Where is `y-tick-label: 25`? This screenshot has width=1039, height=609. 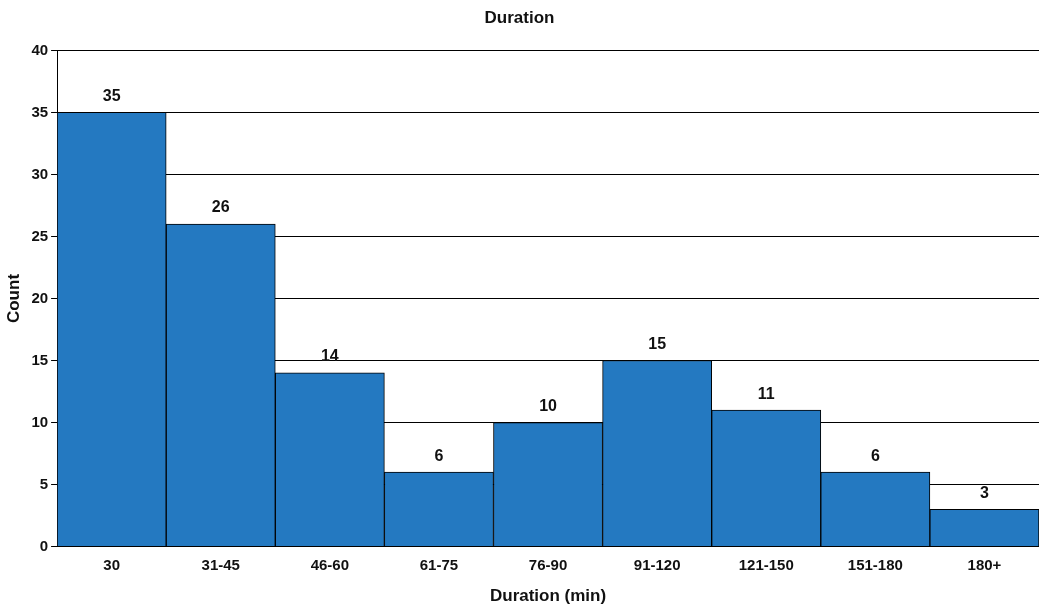 y-tick-label: 25 is located at coordinates (40, 235).